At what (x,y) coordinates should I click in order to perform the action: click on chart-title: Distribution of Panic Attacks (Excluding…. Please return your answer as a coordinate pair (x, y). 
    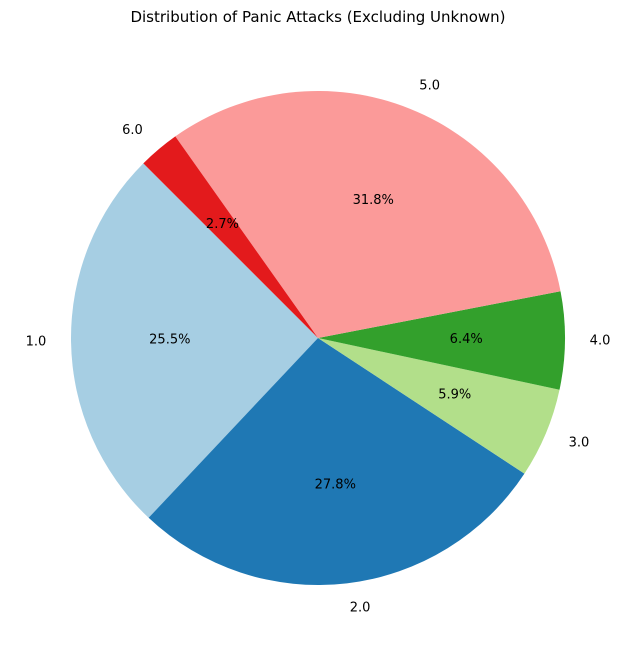
    Looking at the image, I should click on (317, 17).